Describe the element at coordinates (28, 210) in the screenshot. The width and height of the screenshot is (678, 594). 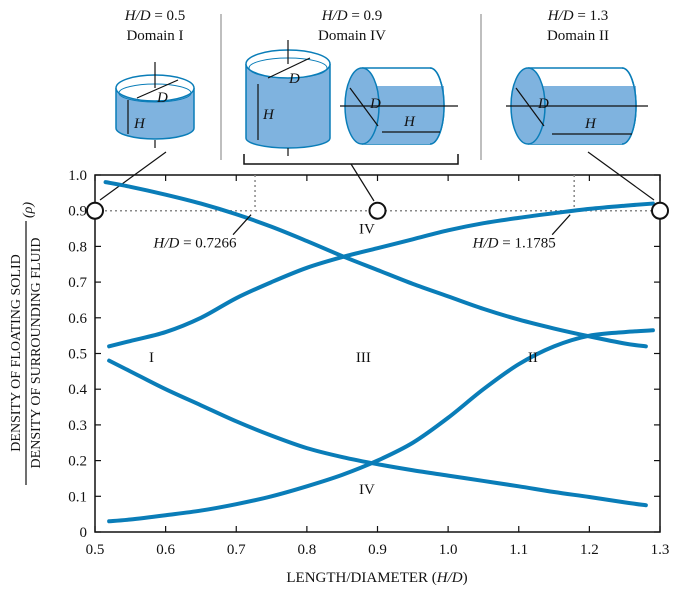
I see `y-axis-title-symbol: (ρ)` at that location.